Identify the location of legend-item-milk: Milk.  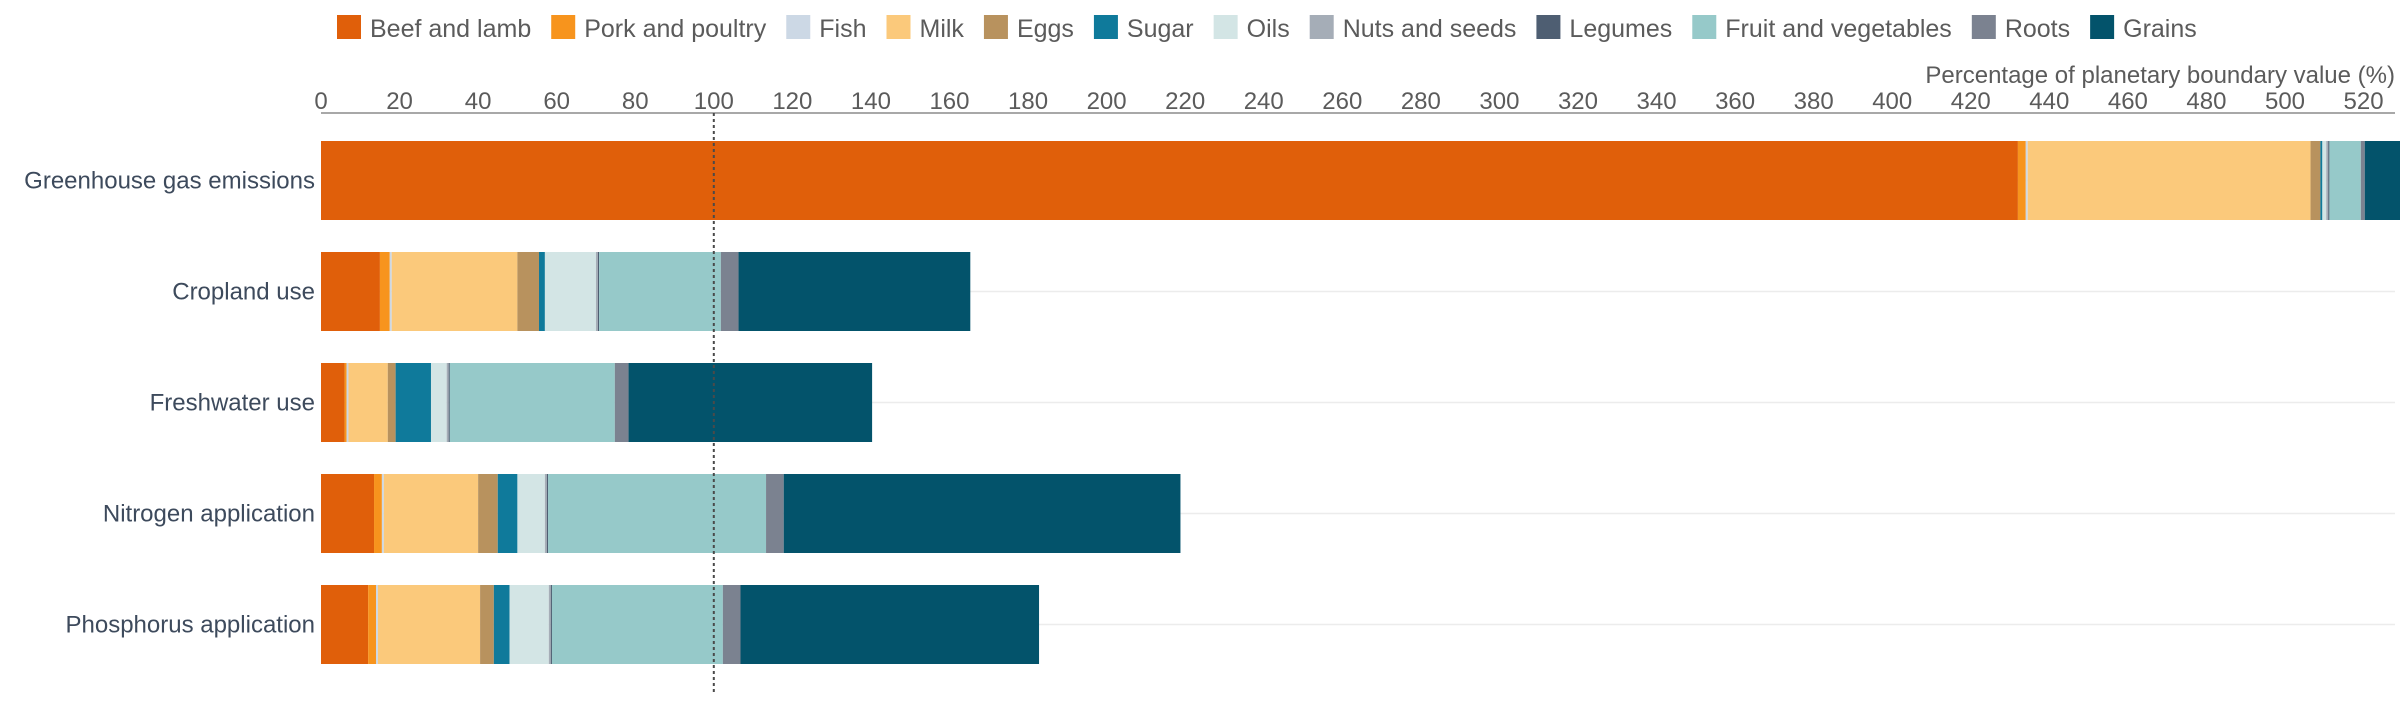
(925, 29).